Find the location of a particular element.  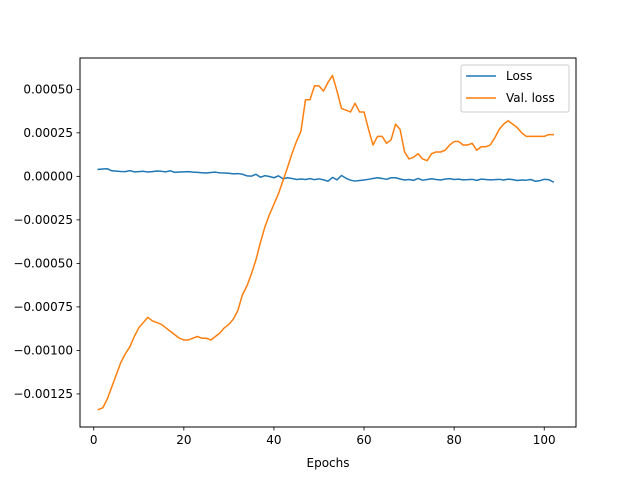

x-tick-label: 80 is located at coordinates (453, 440).